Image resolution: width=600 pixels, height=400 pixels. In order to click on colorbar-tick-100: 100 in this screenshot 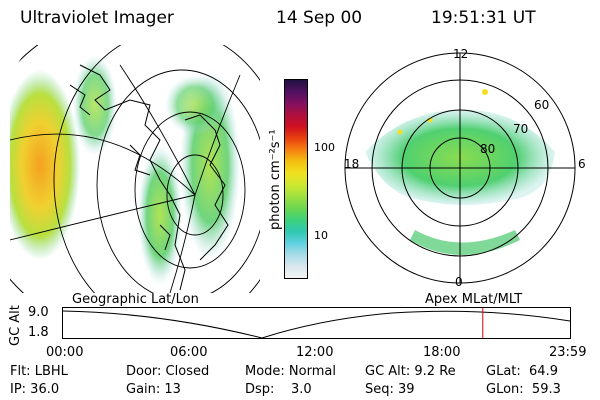, I will do `click(324, 147)`.